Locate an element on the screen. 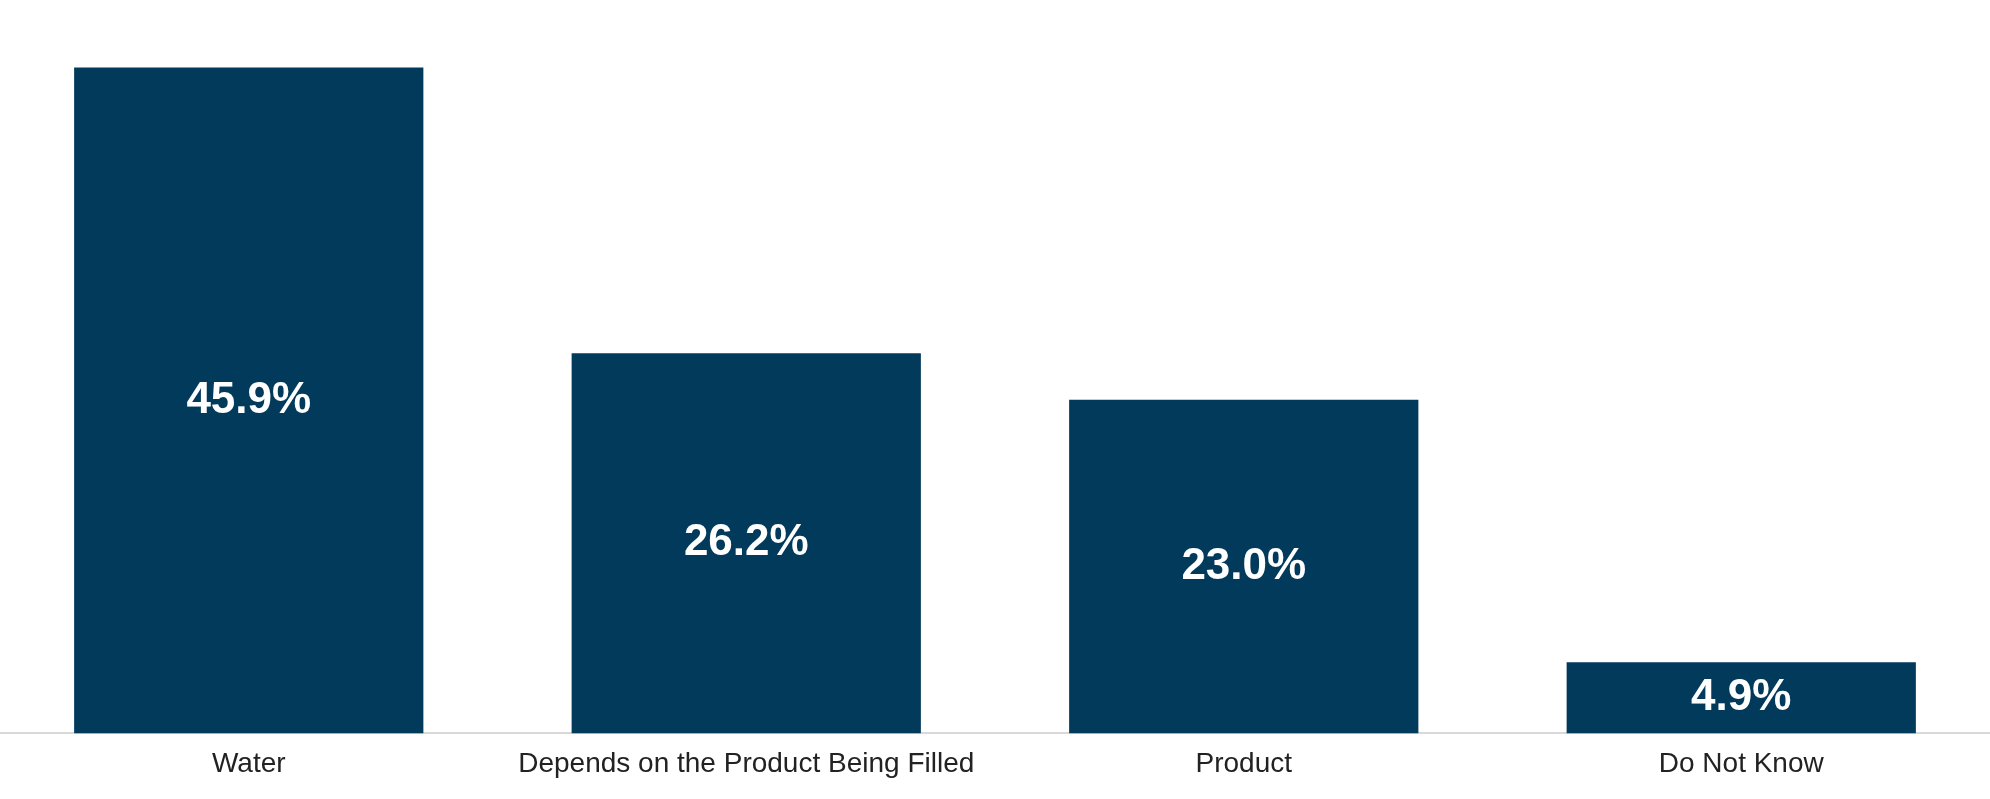 This screenshot has height=799, width=1990. data-label: 26.2% is located at coordinates (746, 540).